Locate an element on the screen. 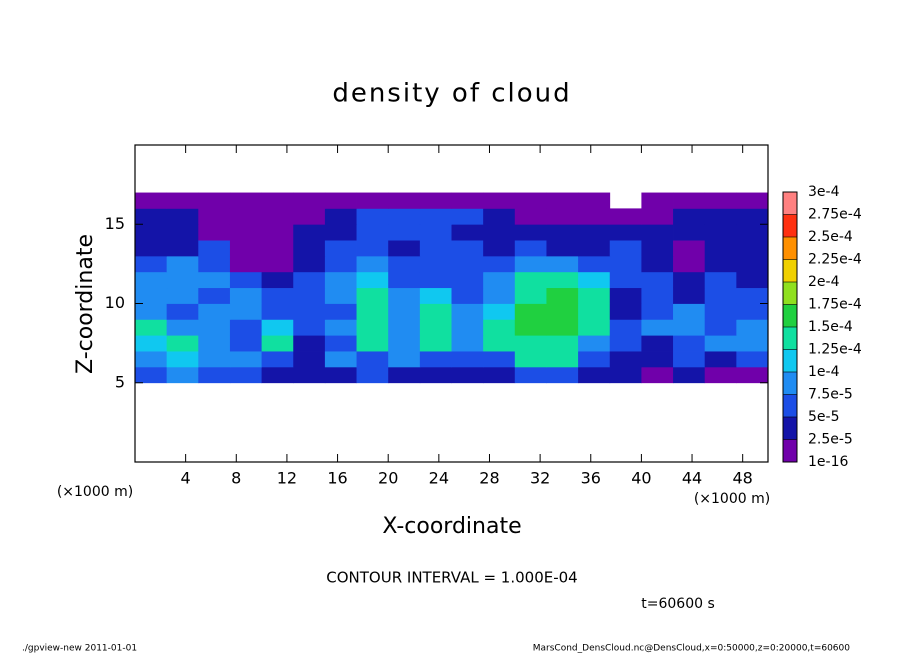  chart-title: density of cloud is located at coordinates (451, 94).